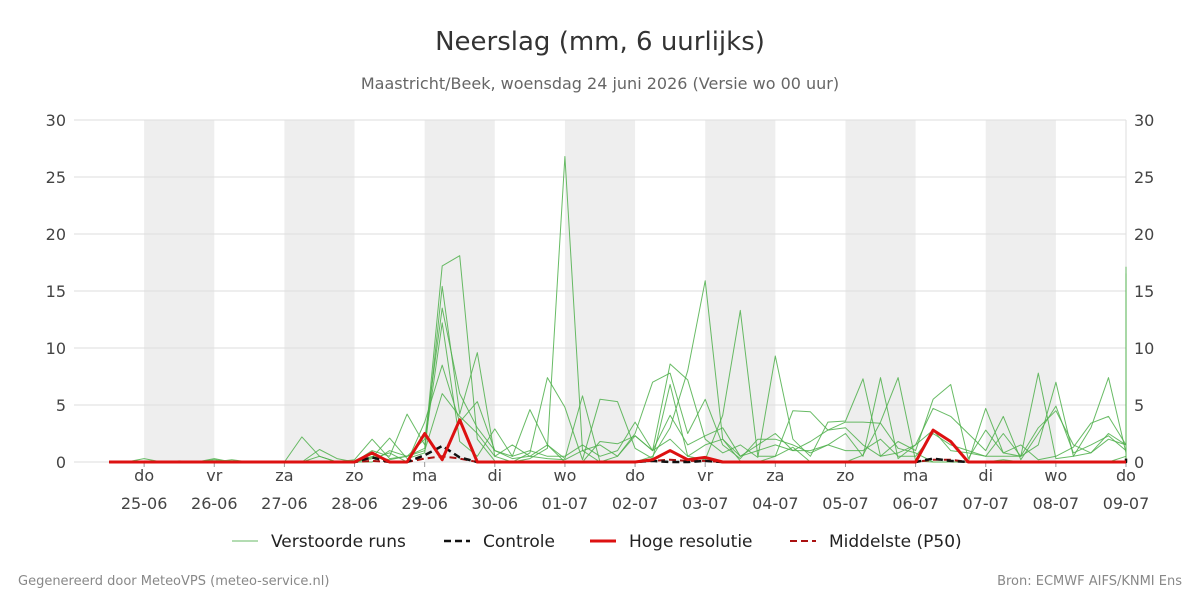 The width and height of the screenshot is (1200, 600). Describe the element at coordinates (214, 503) in the screenshot. I see `x-tick-date: 26-06` at that location.